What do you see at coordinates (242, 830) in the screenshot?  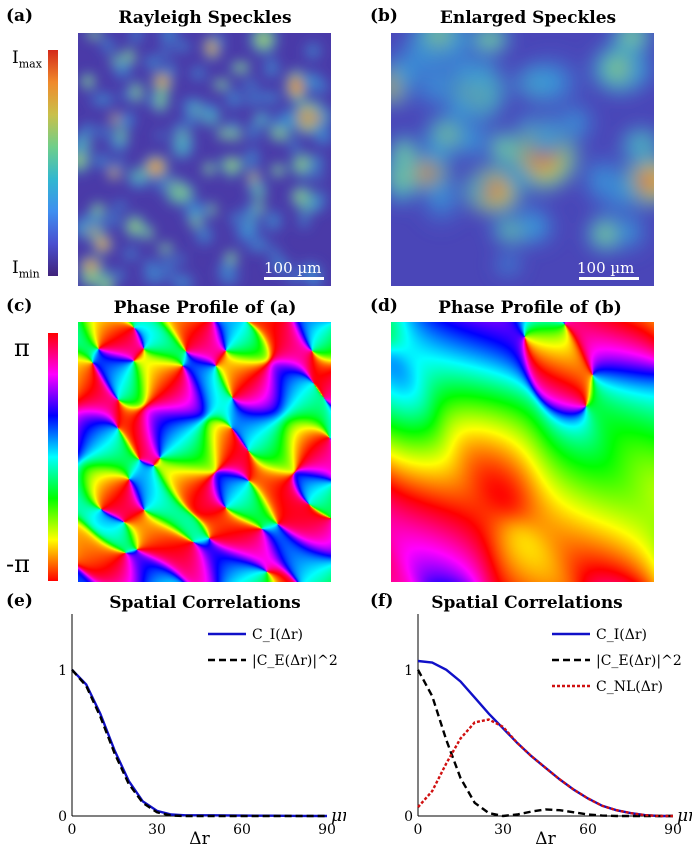 I see `x-tick-label: 60` at bounding box center [242, 830].